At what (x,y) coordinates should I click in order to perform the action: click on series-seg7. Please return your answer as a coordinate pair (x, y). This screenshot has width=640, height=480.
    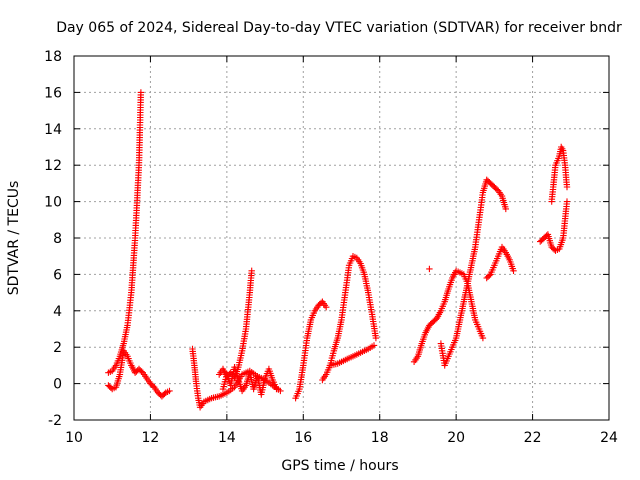
    Looking at the image, I should click on (349, 318).